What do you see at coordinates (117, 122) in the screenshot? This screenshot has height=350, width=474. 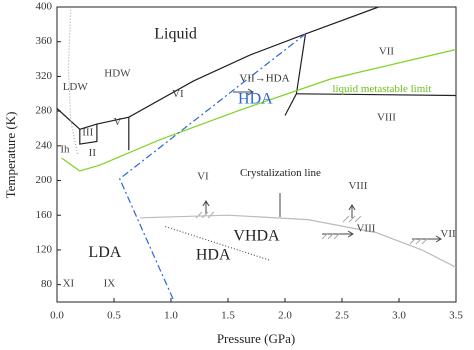 I see `region-label: V` at bounding box center [117, 122].